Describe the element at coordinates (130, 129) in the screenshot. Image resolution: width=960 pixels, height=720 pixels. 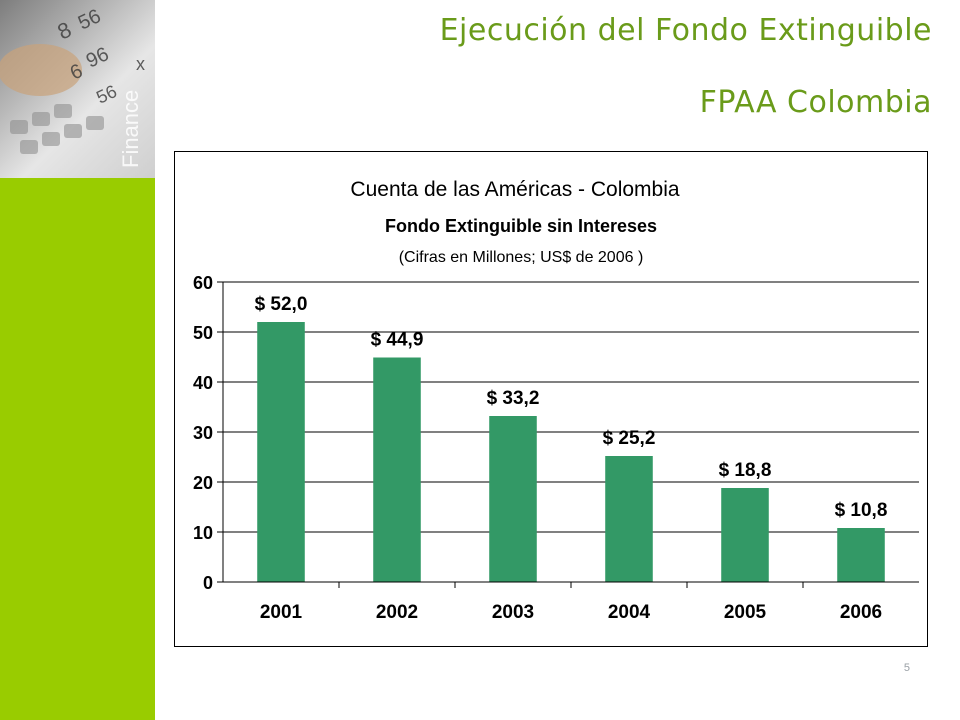
I see `photo-finance-word: Finance` at that location.